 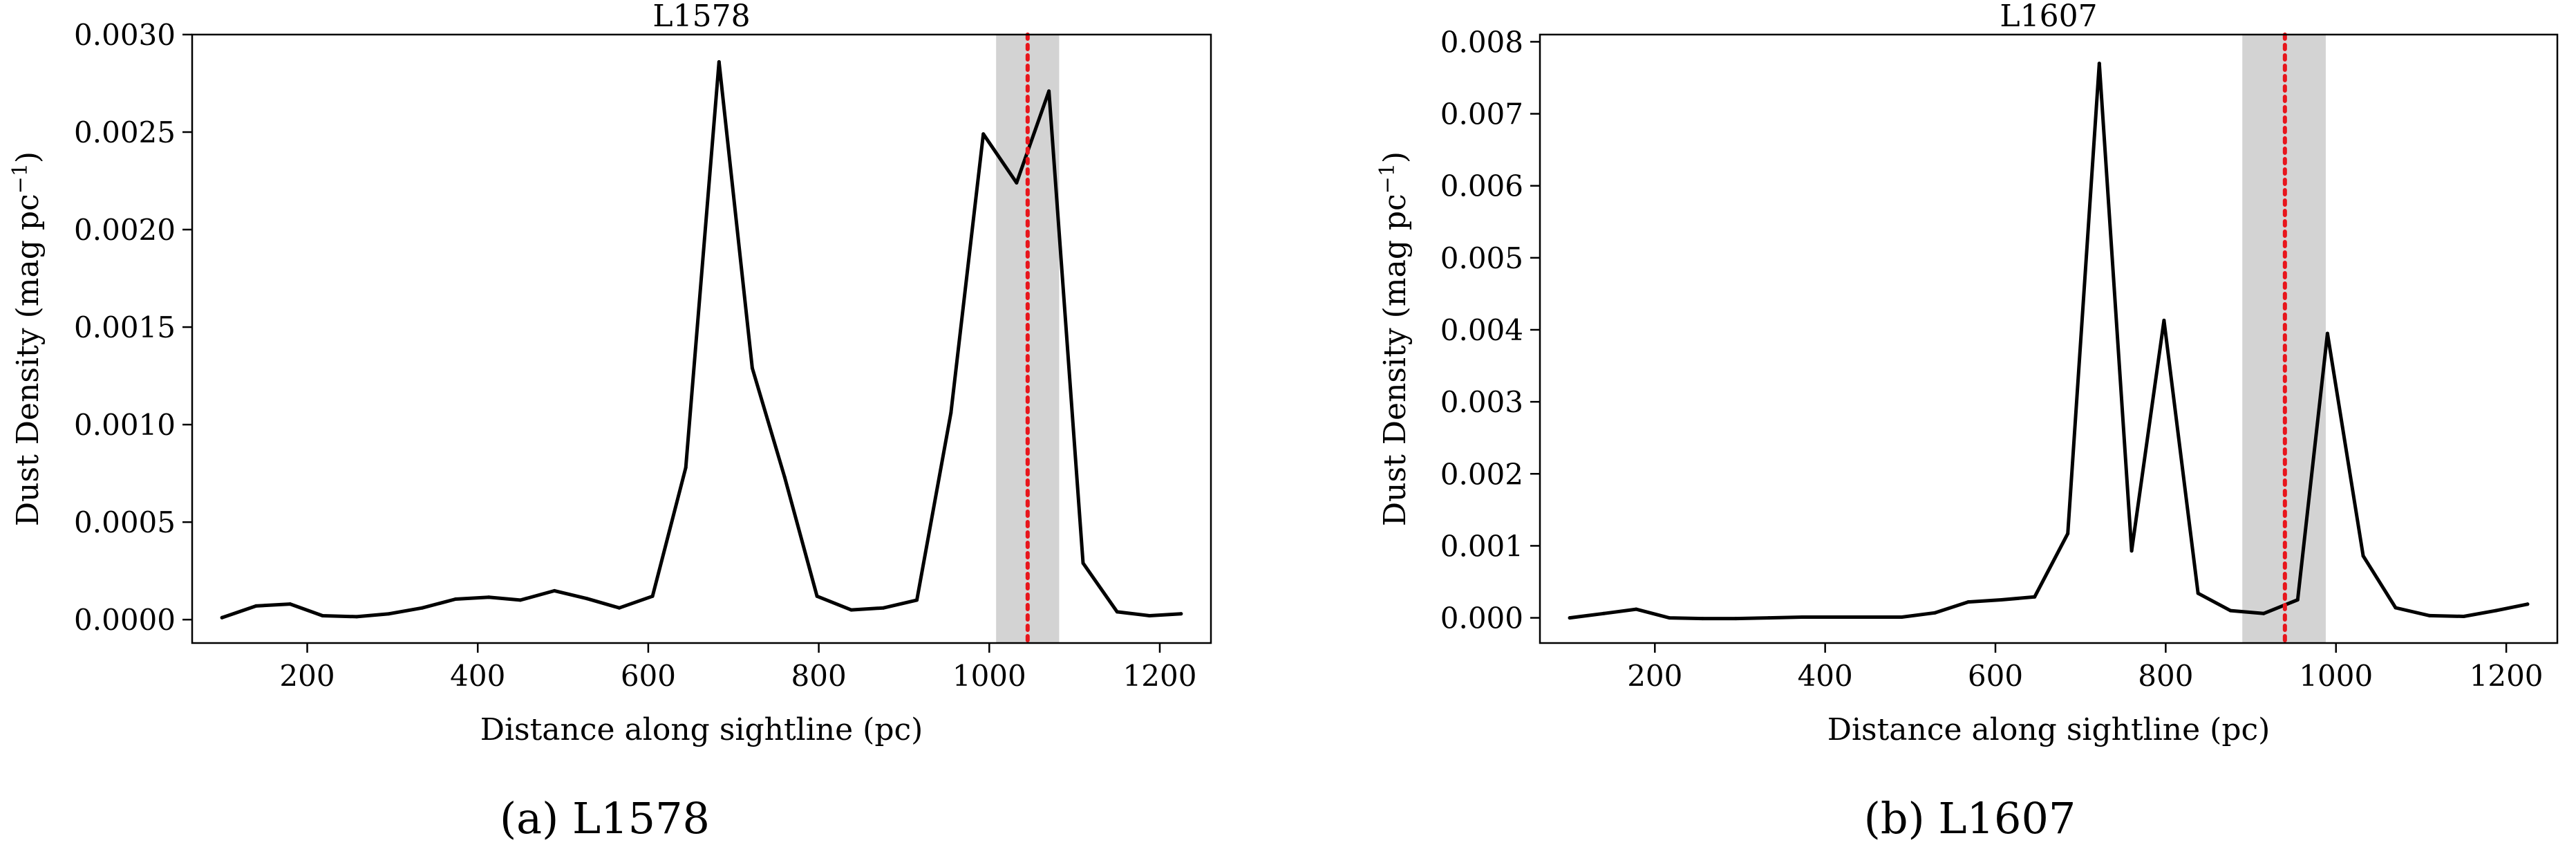 What do you see at coordinates (1481, 402) in the screenshot?
I see `y-tick-label: 0.003` at bounding box center [1481, 402].